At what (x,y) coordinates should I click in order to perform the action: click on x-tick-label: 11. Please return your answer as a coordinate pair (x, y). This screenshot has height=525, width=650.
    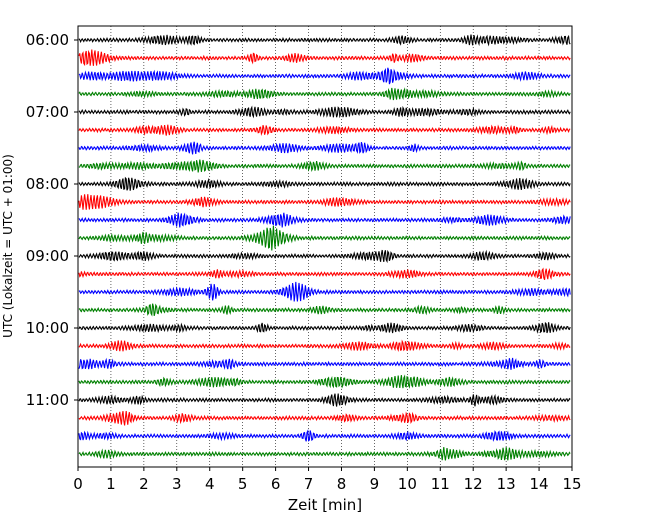
    Looking at the image, I should click on (440, 484).